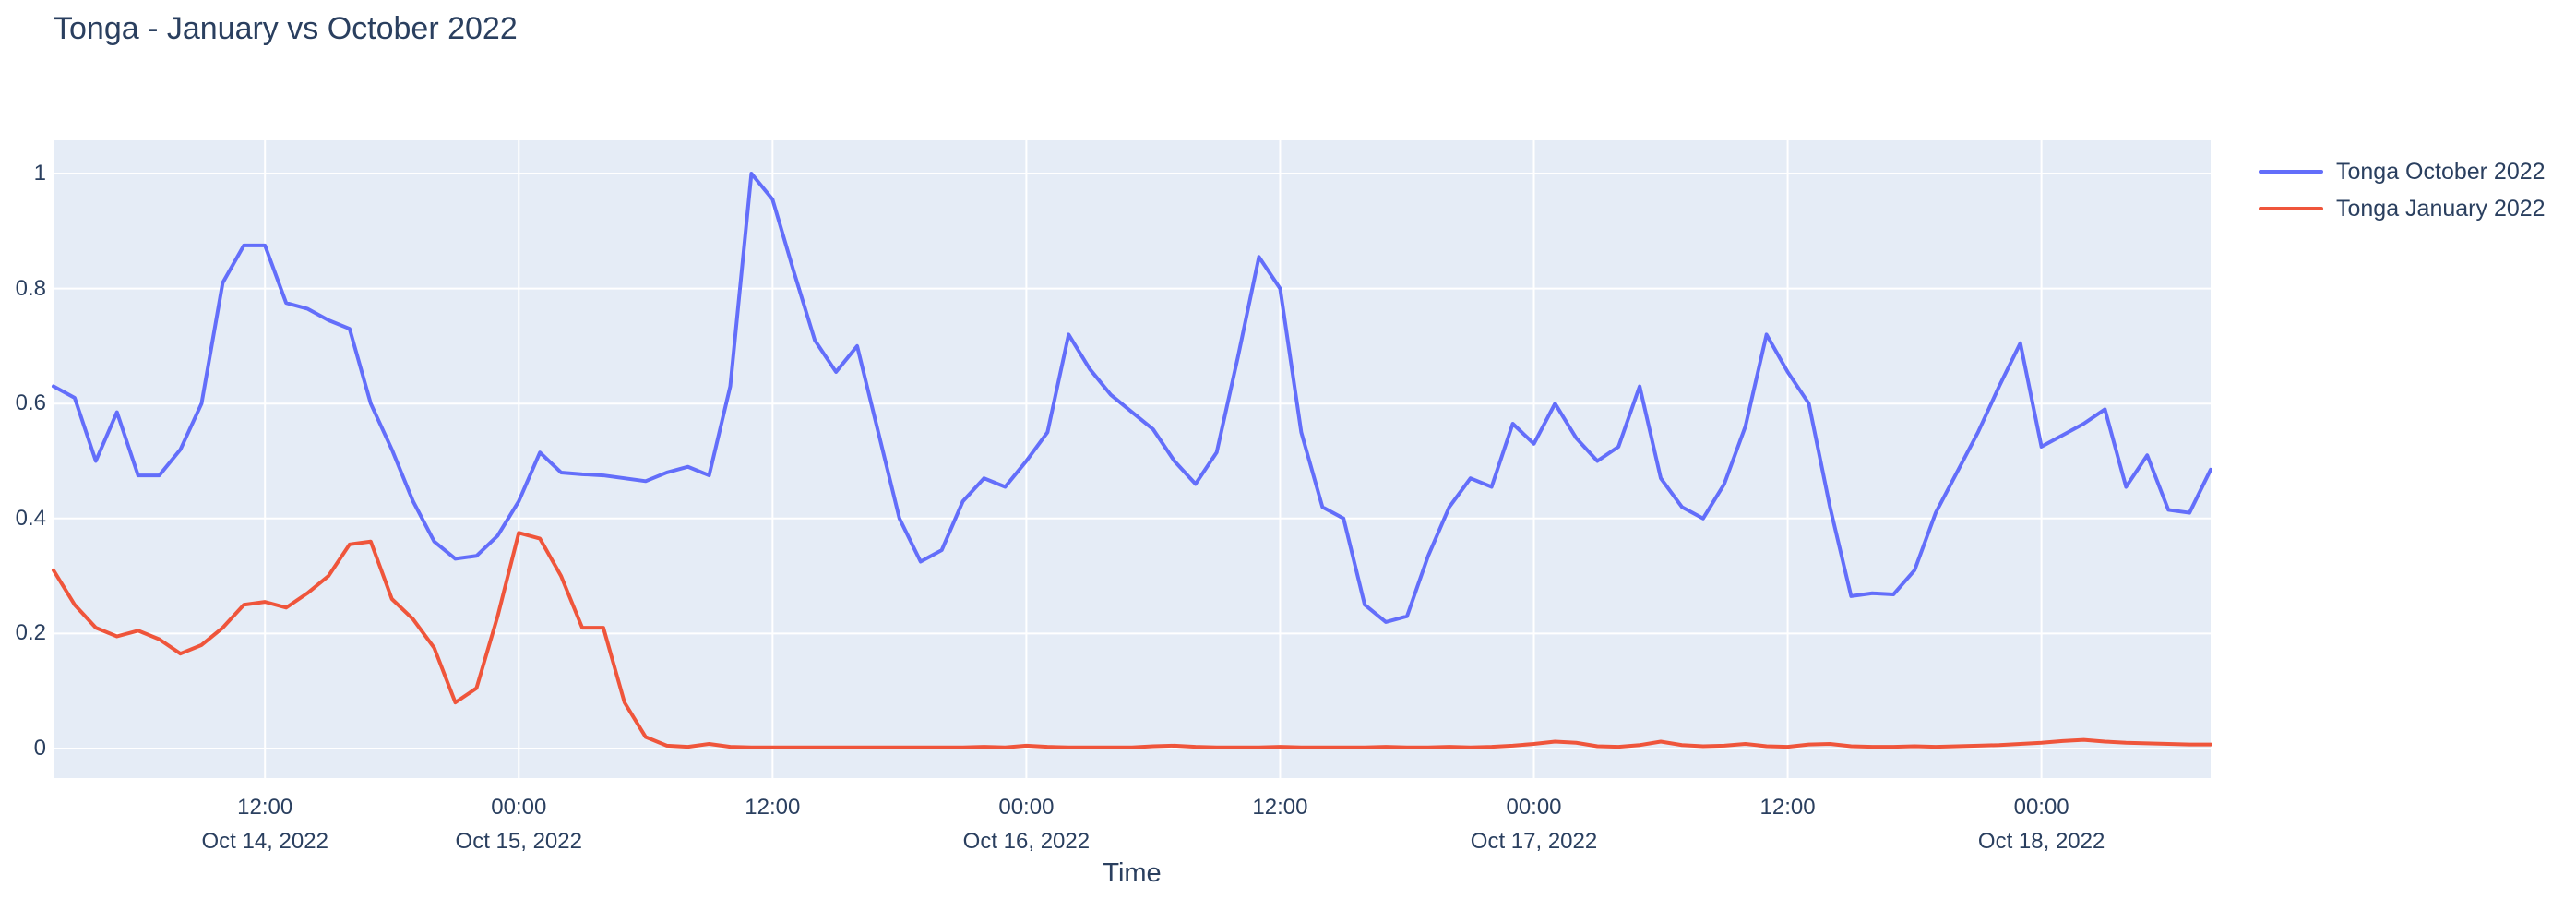 The image size is (2576, 899). What do you see at coordinates (2291, 172) in the screenshot?
I see `legend-line-sample-october` at bounding box center [2291, 172].